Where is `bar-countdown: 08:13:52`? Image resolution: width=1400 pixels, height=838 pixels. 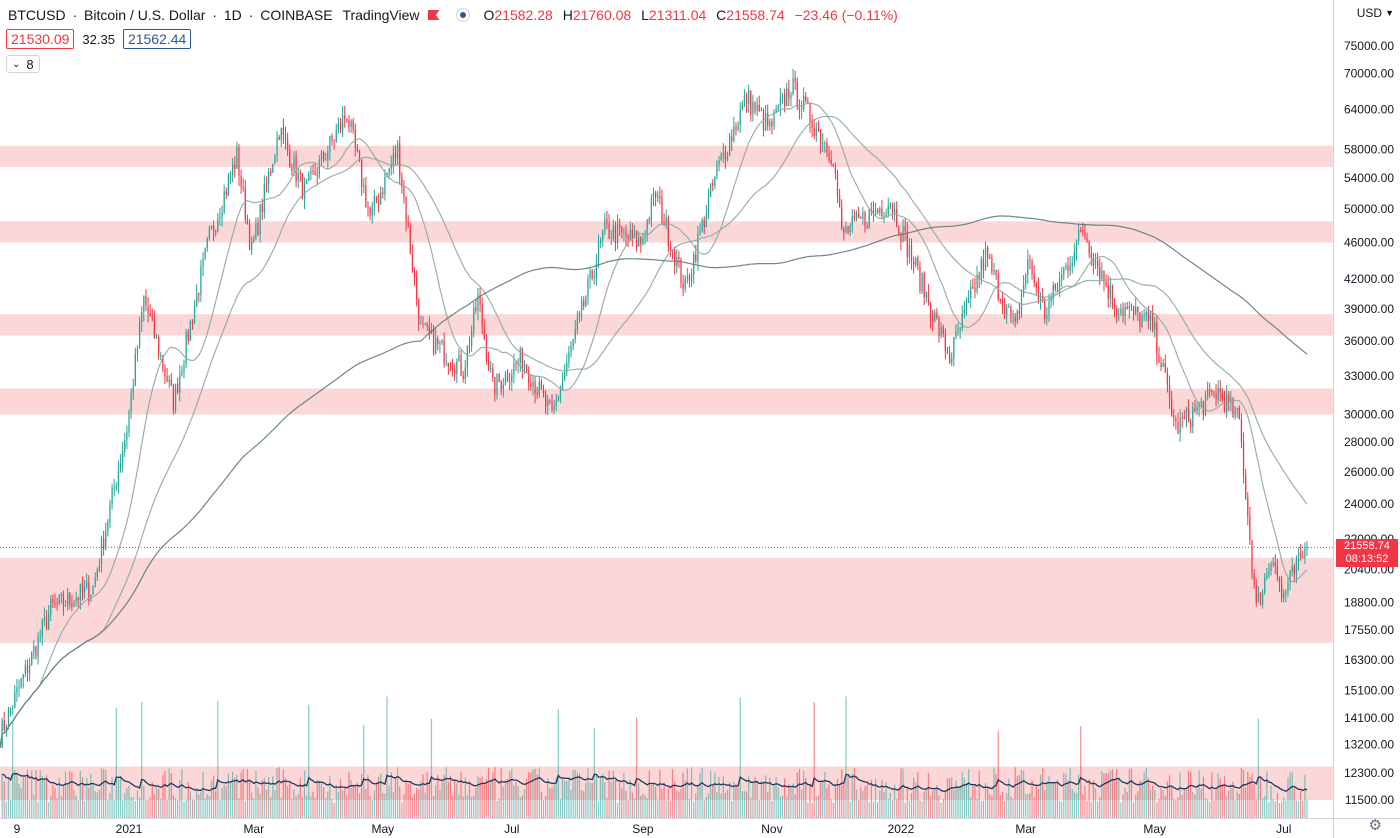 bar-countdown: 08:13:52 is located at coordinates (1367, 559).